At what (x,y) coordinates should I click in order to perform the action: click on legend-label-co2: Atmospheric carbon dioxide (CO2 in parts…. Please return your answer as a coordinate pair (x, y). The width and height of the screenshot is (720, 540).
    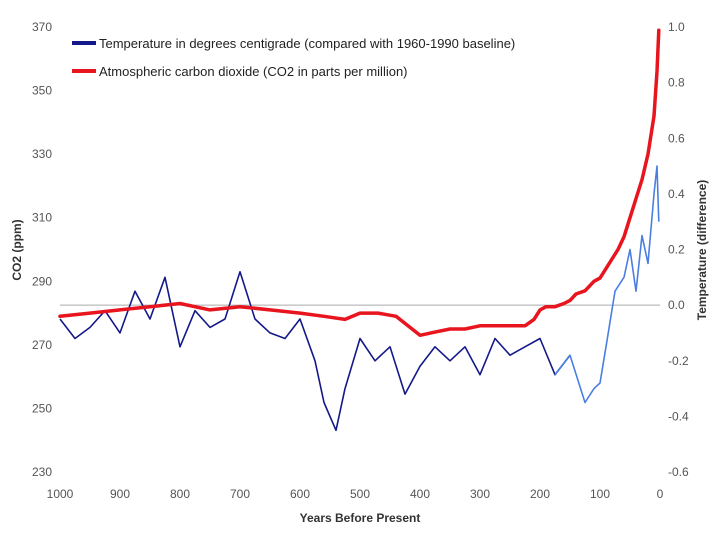
    Looking at the image, I should click on (253, 71).